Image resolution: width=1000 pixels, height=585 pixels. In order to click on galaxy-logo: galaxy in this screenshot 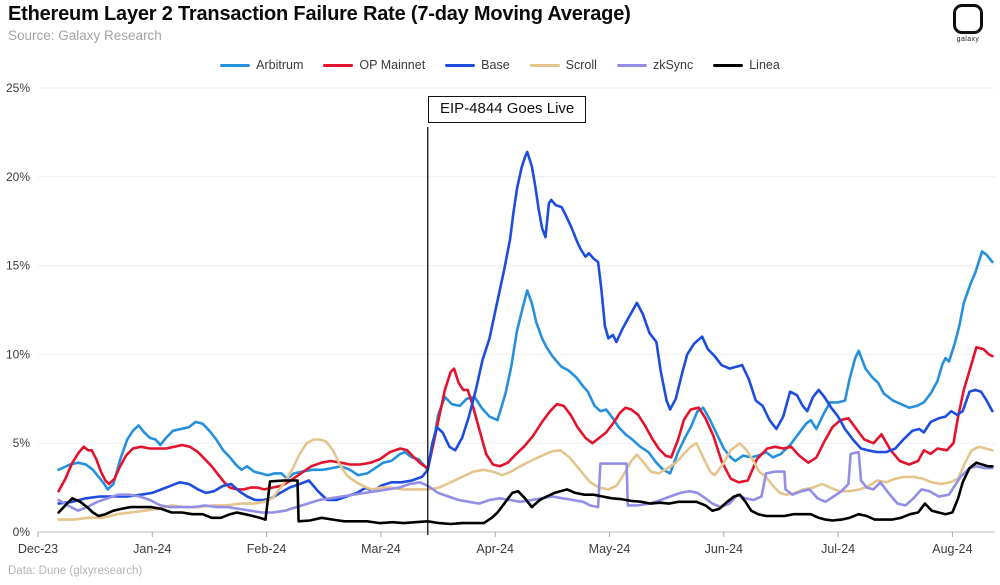, I will do `click(968, 23)`.